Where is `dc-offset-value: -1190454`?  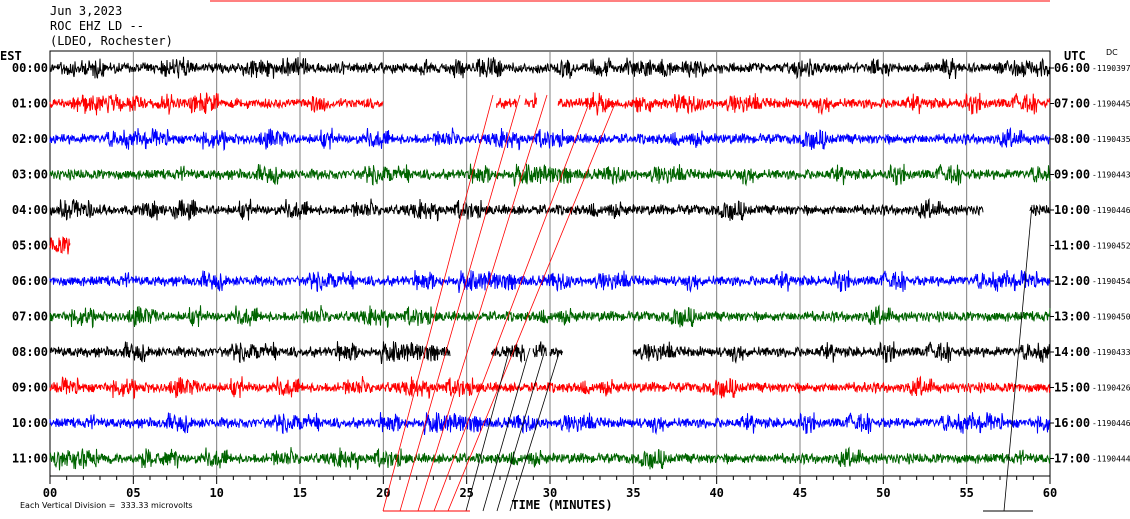 dc-offset-value: -1190454 is located at coordinates (1111, 281).